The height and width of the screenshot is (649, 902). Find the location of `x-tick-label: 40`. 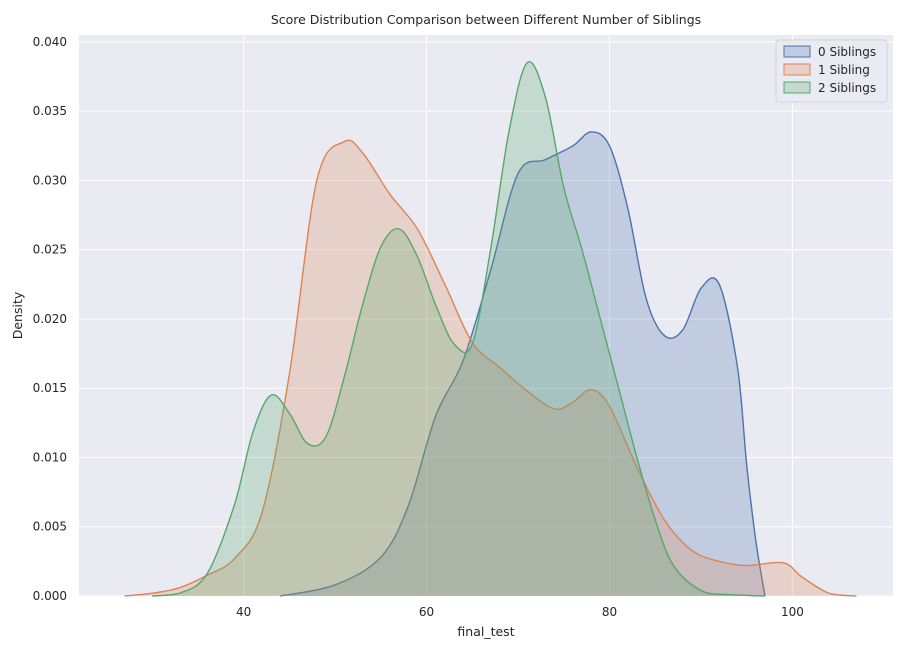

x-tick-label: 40 is located at coordinates (243, 612).